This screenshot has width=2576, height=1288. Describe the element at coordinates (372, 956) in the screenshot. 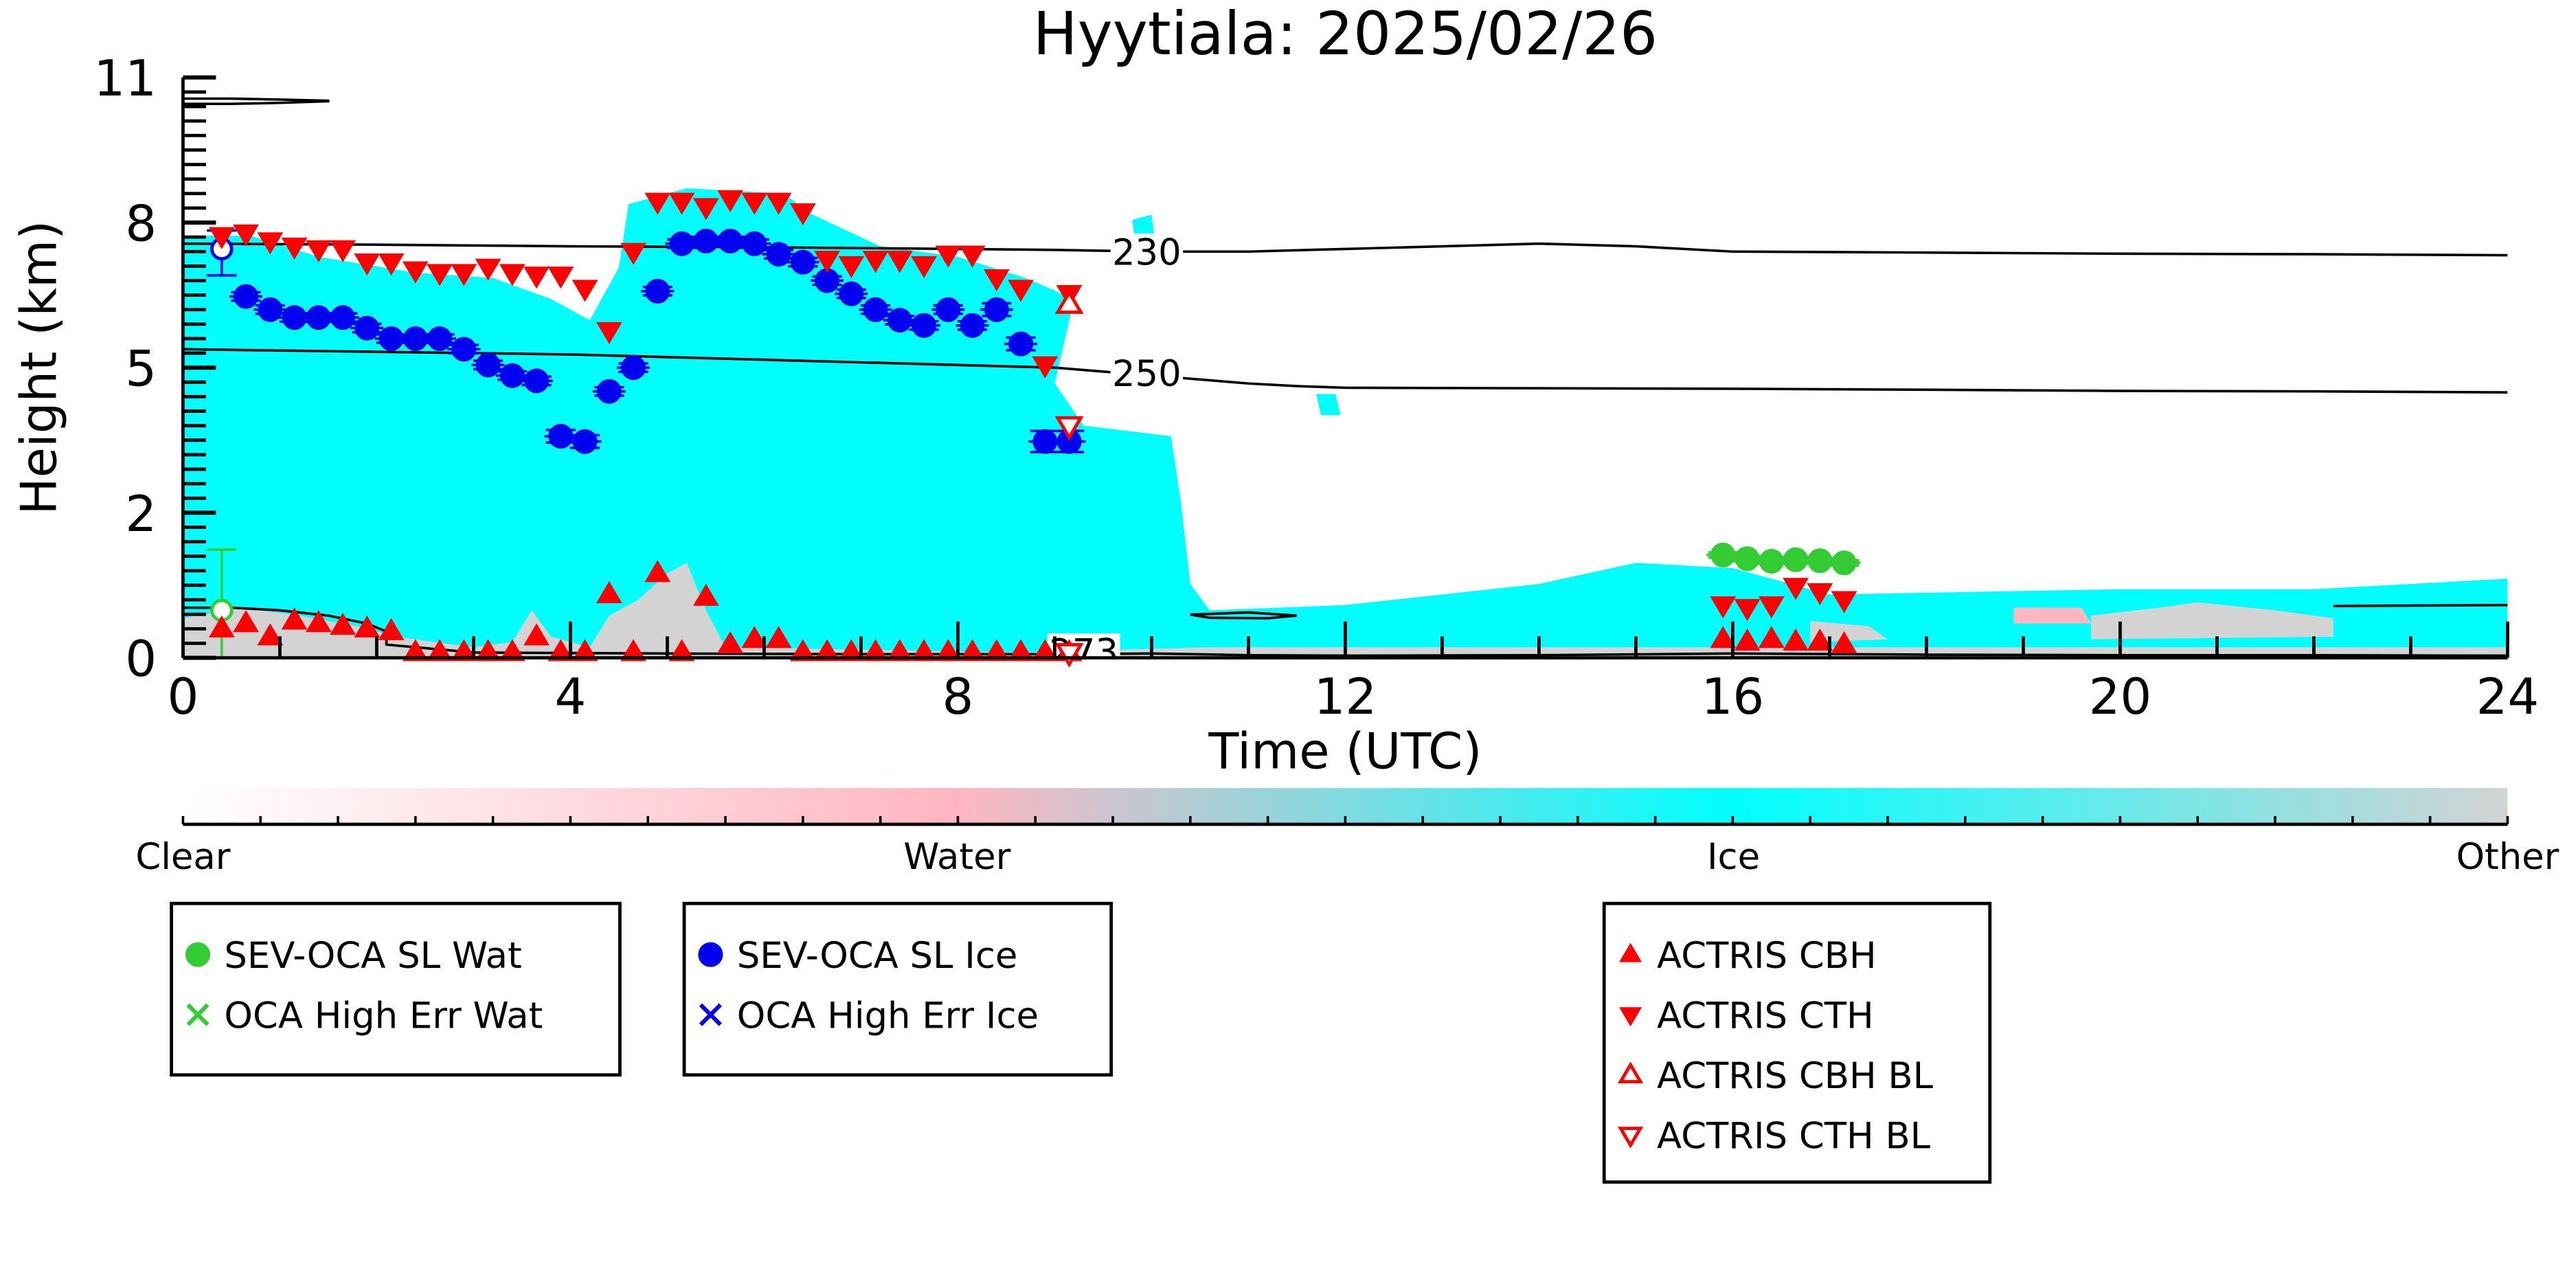

I see `legend-label: SEV-OCA SL Wat` at that location.